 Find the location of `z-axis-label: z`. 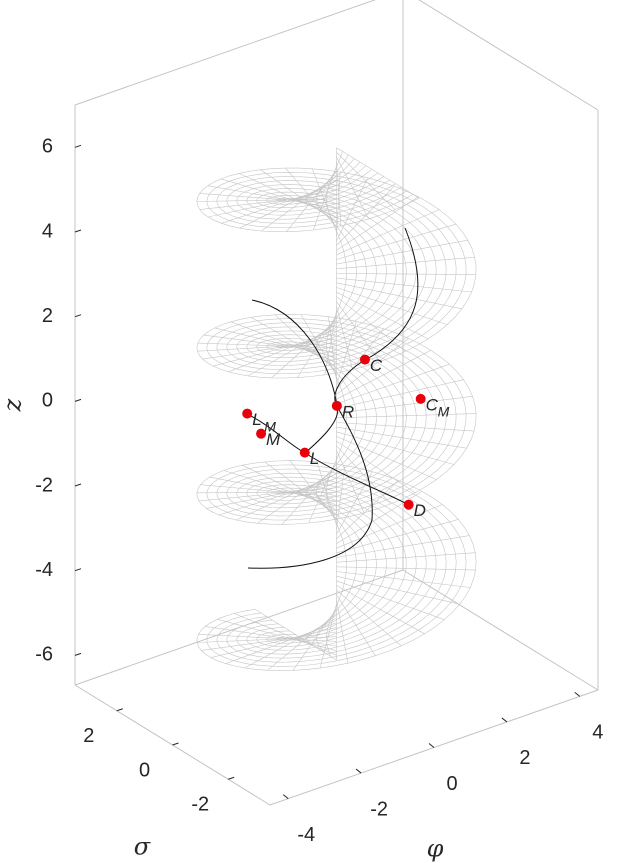

z-axis-label: z is located at coordinates (13, 405).